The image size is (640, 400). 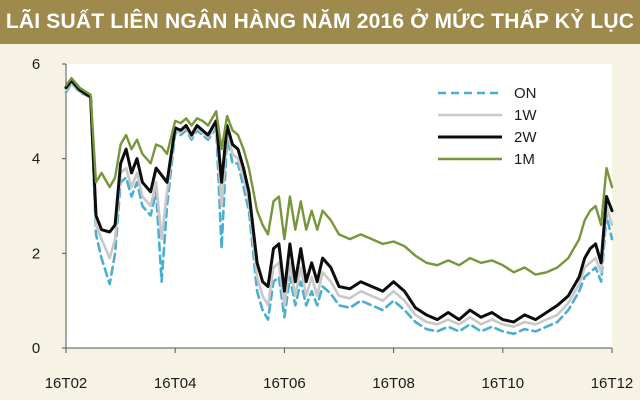 I want to click on y-tick-label: 6, so click(x=36, y=64).